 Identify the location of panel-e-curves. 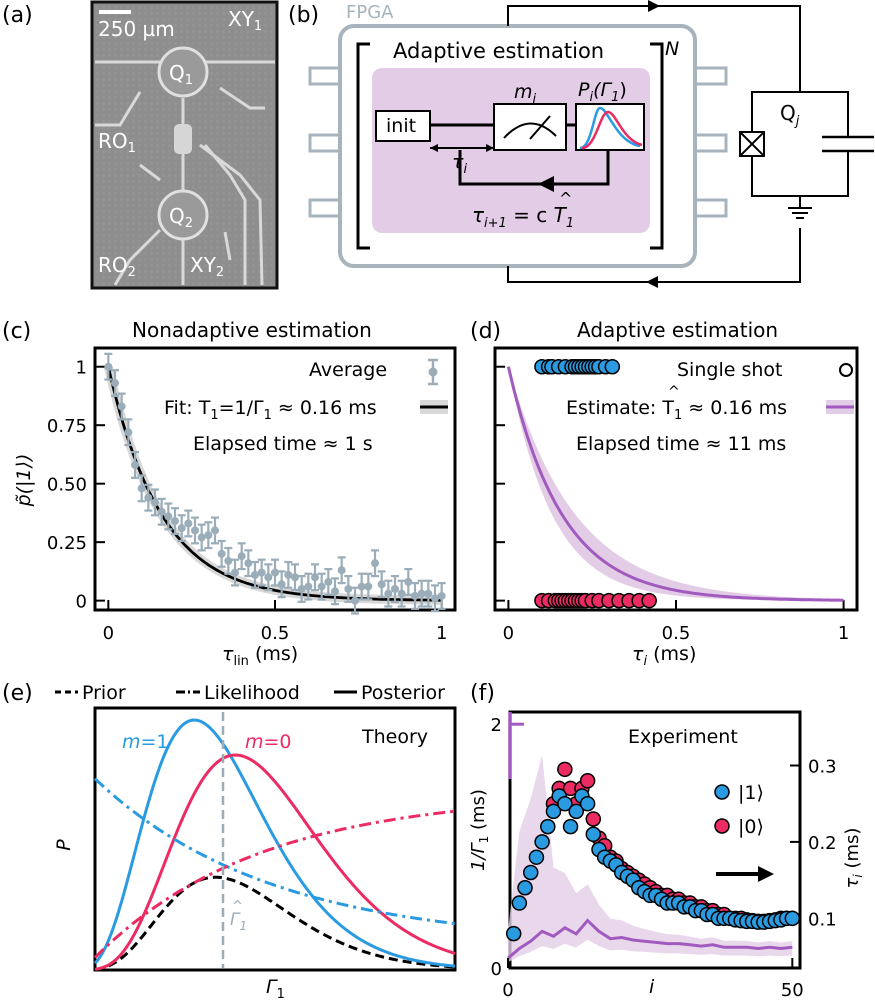
(274, 844).